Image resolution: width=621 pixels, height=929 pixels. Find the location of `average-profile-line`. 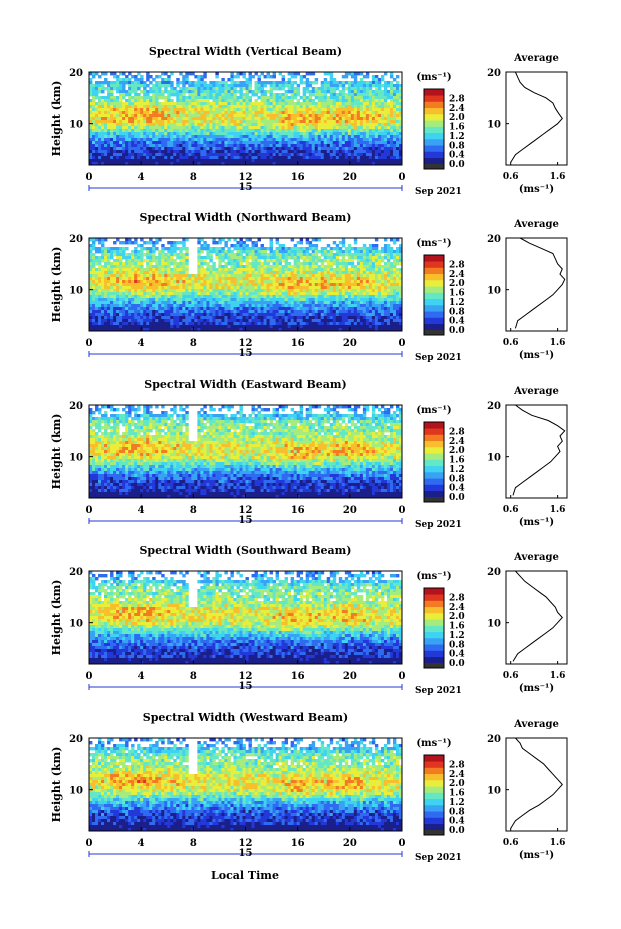

average-profile-line is located at coordinates (537, 616).